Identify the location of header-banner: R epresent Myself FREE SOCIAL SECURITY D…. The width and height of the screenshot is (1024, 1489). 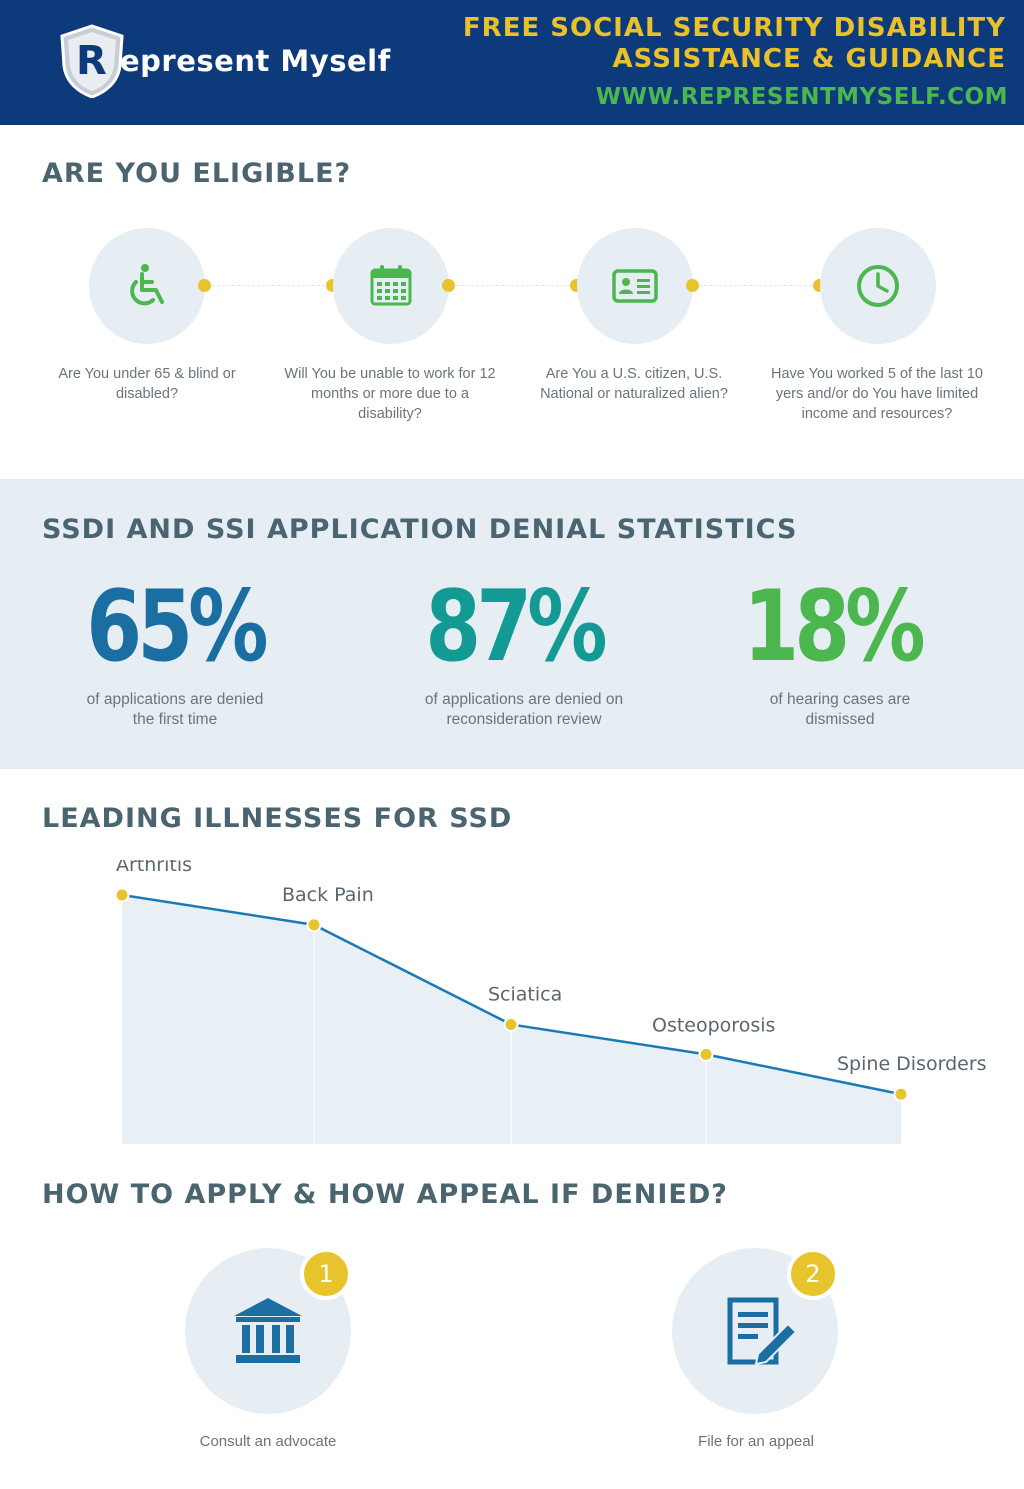
(512, 62).